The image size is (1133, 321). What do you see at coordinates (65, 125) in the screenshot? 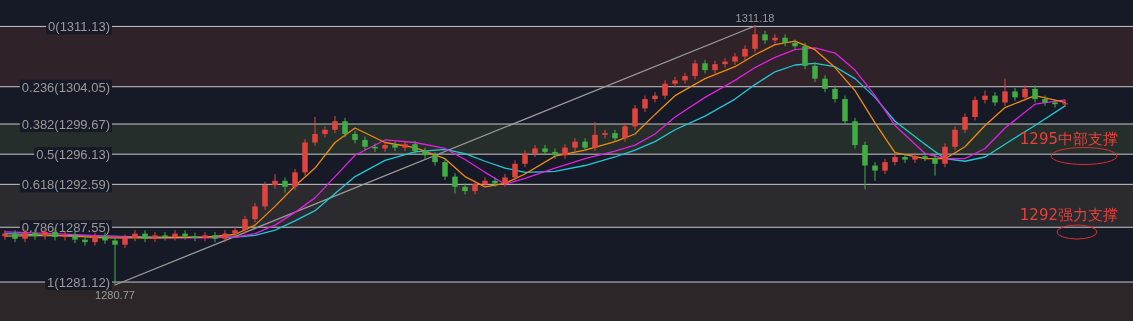
I see `ref-line-label: 0.382(1299.67)` at bounding box center [65, 125].